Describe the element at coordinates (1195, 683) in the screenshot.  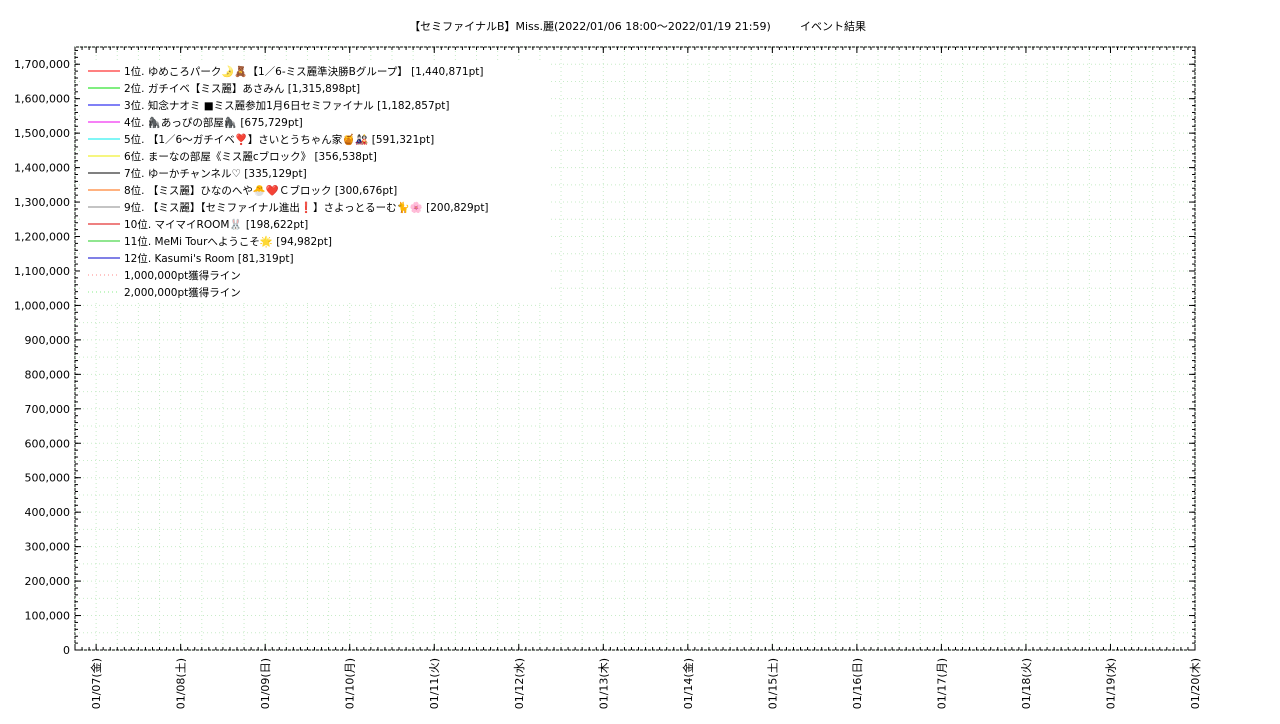
I see `x-tick-label: 01/20(木)` at that location.